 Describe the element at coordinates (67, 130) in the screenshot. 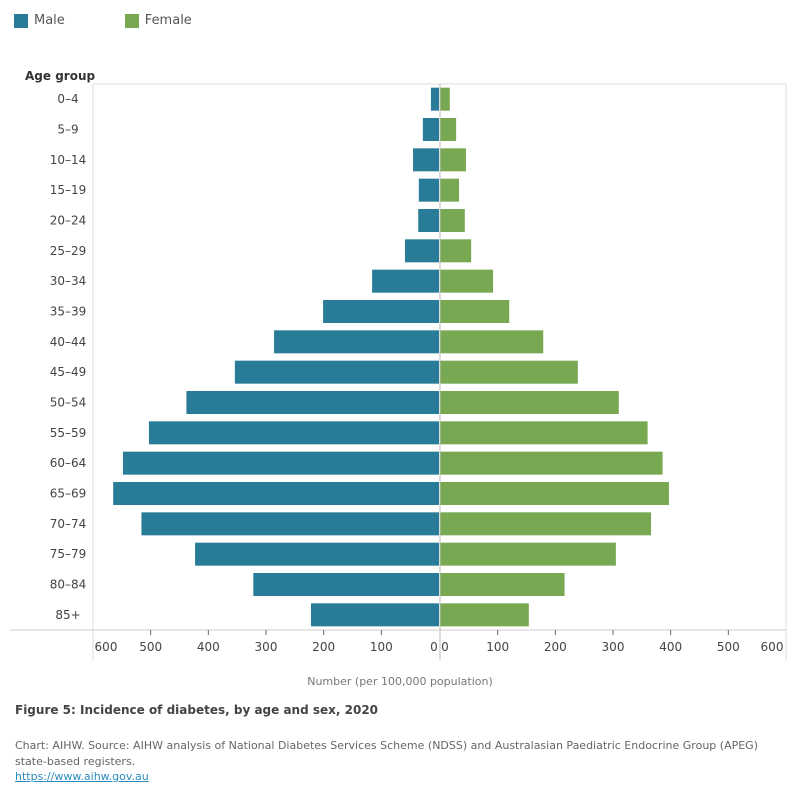

I see `age-group-label: 5–9` at that location.